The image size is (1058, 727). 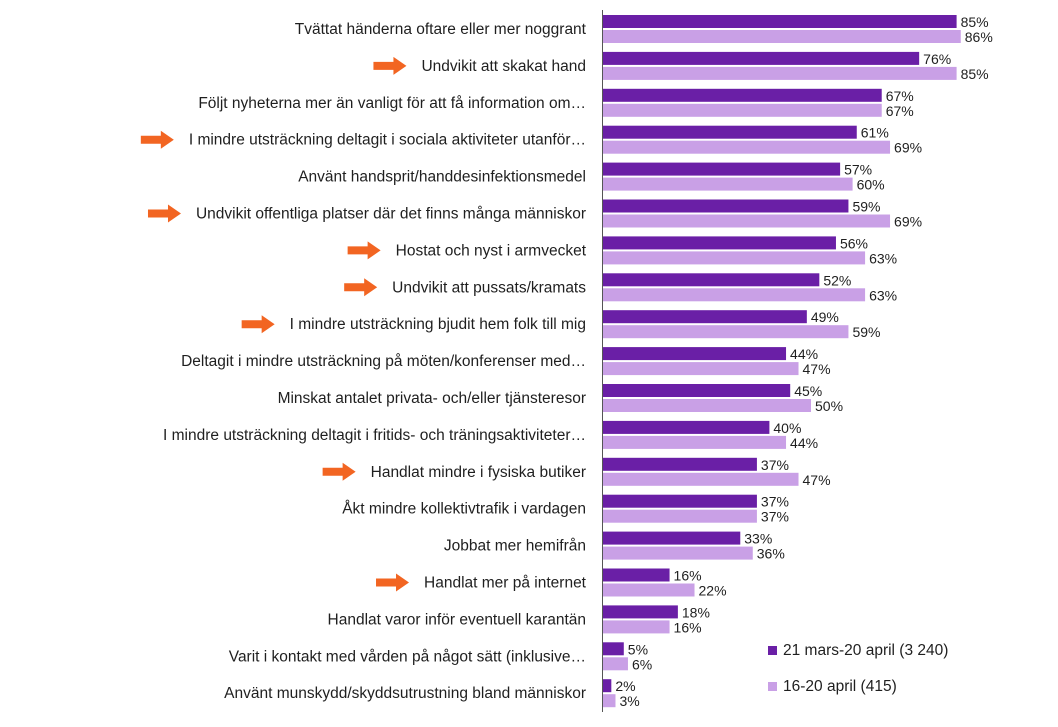 I want to click on value-label-series-1: 40%, so click(x=787, y=428).